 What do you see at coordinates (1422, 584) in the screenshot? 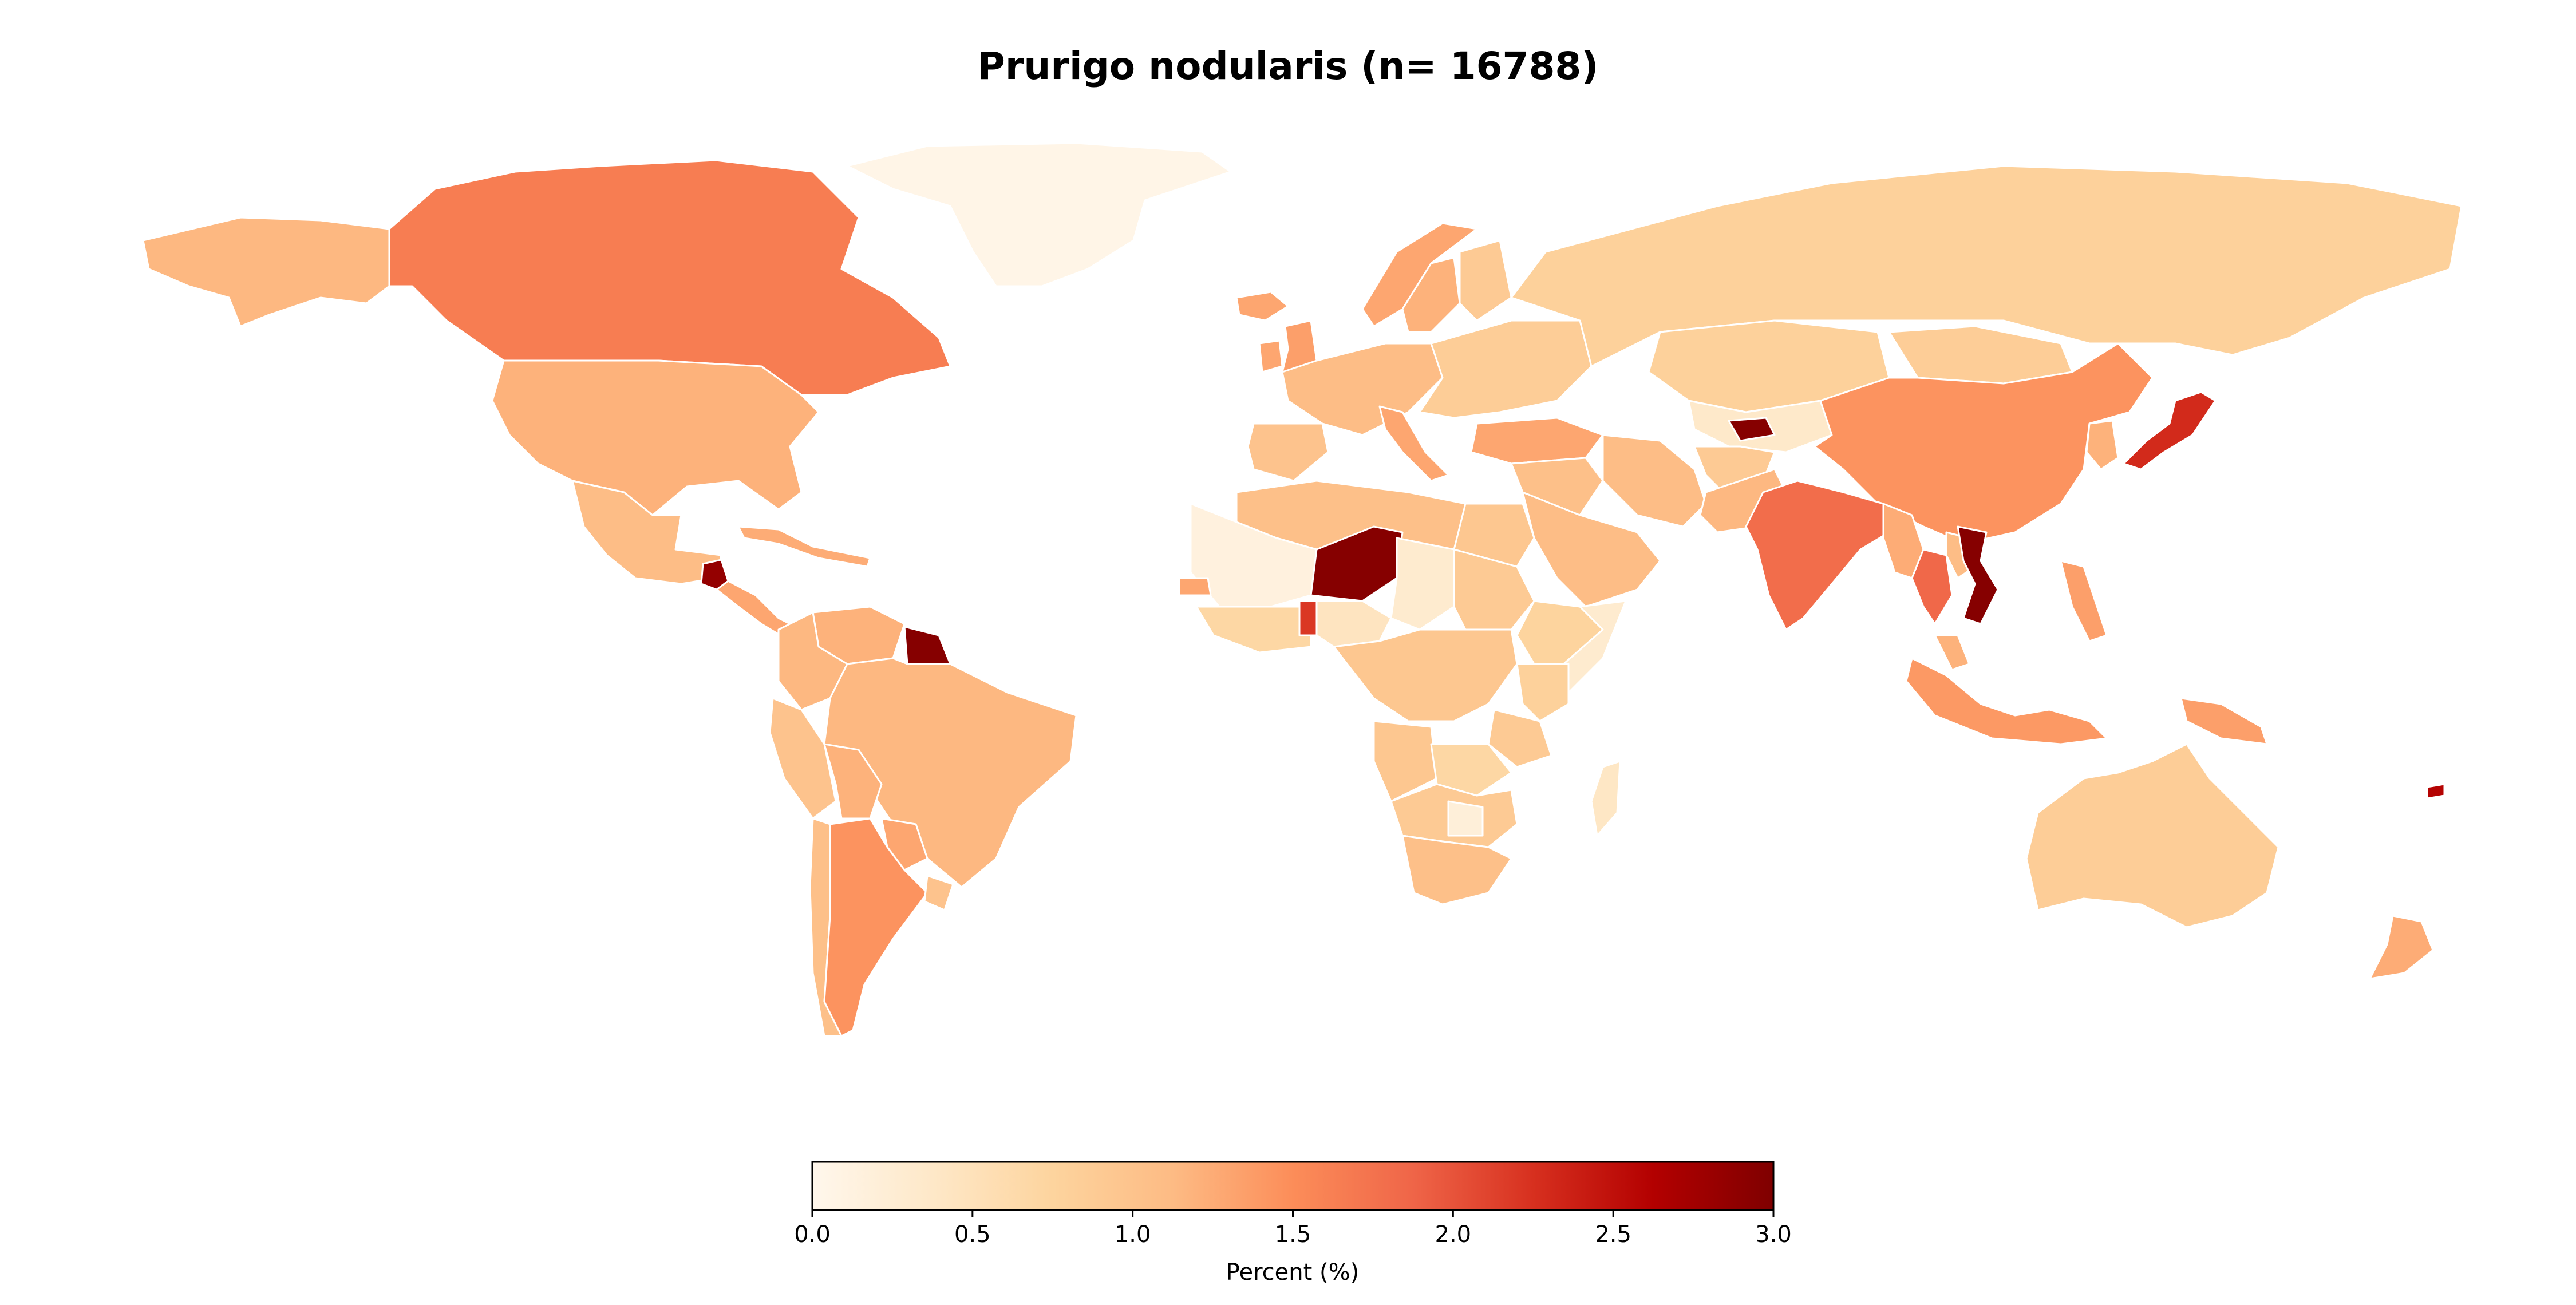
I see `region-chad` at bounding box center [1422, 584].